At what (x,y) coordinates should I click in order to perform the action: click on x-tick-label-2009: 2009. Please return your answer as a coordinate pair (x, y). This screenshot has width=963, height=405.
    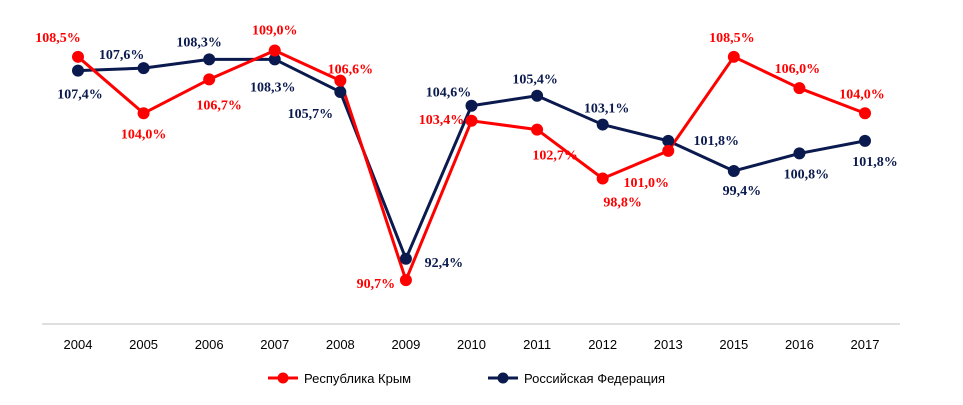
    Looking at the image, I should click on (405, 344).